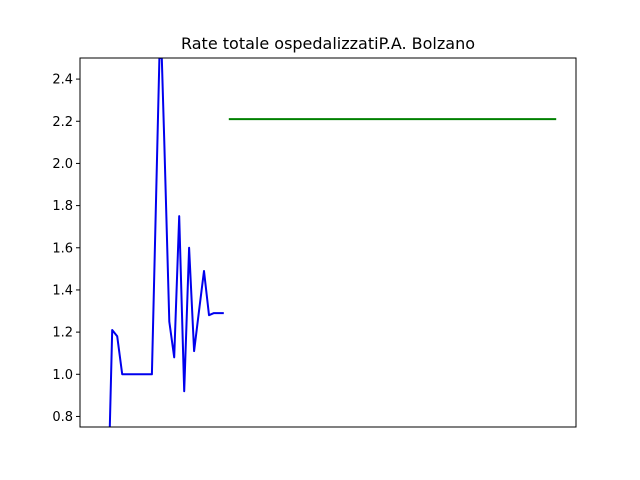 Image resolution: width=640 pixels, height=480 pixels. Describe the element at coordinates (62, 417) in the screenshot. I see `y-tick-label: 0.8` at that location.